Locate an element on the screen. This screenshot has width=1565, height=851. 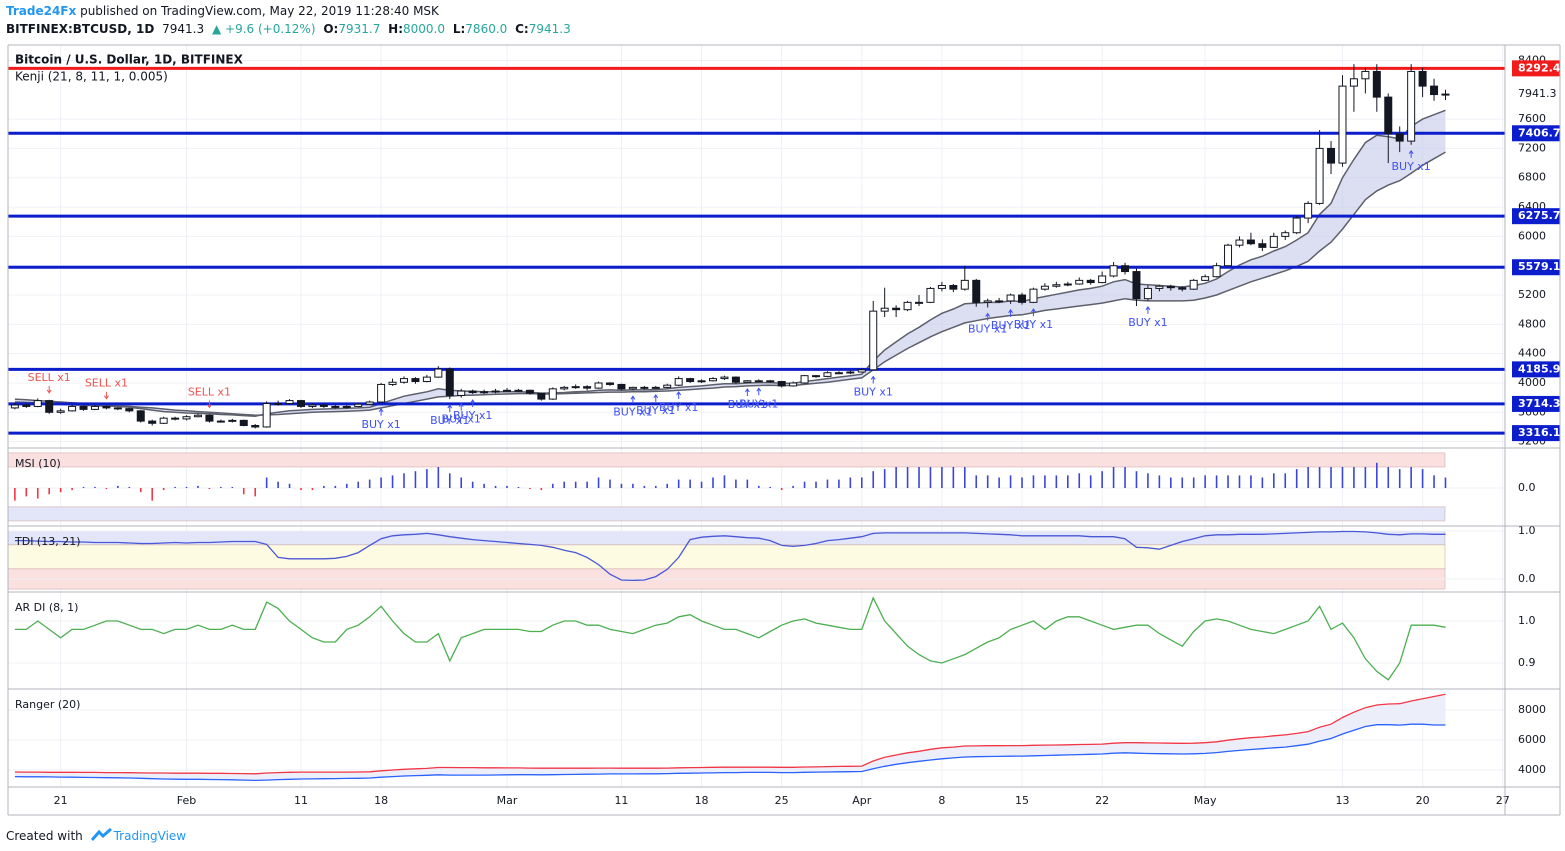
level-label: 4185.9 is located at coordinates (1539, 368).